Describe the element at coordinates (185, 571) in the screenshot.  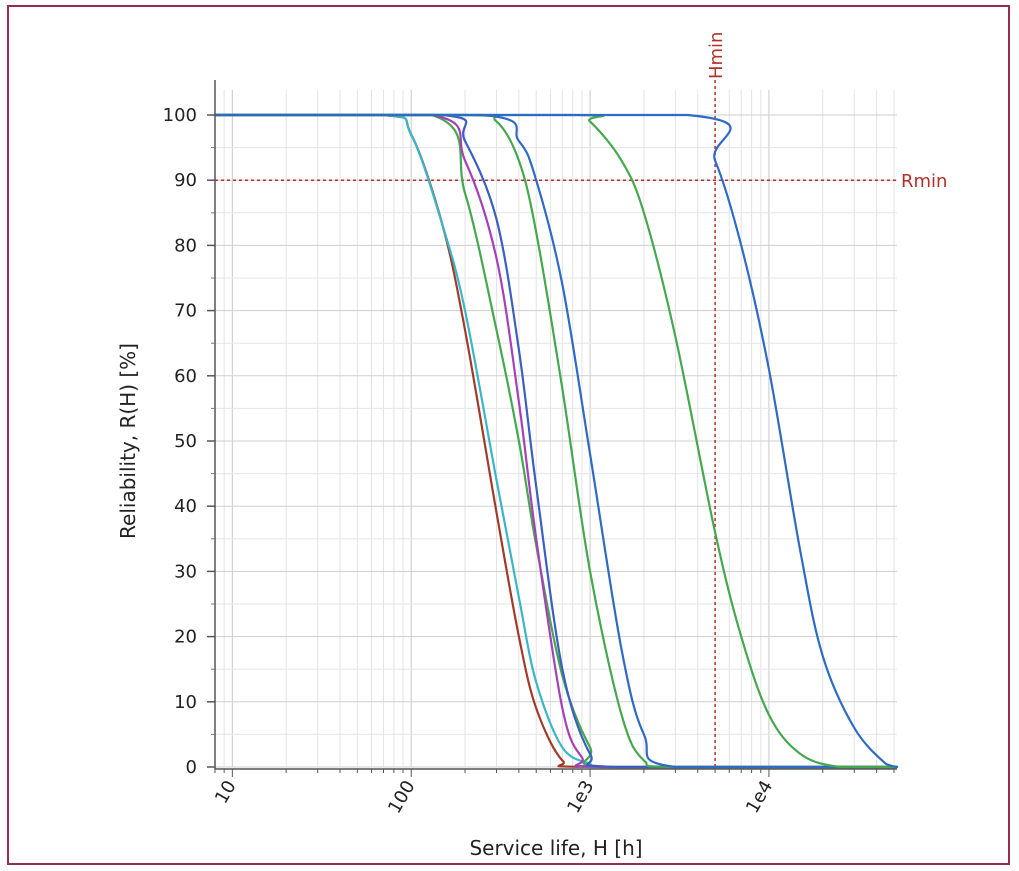
I see `y-tick-label: 30` at that location.